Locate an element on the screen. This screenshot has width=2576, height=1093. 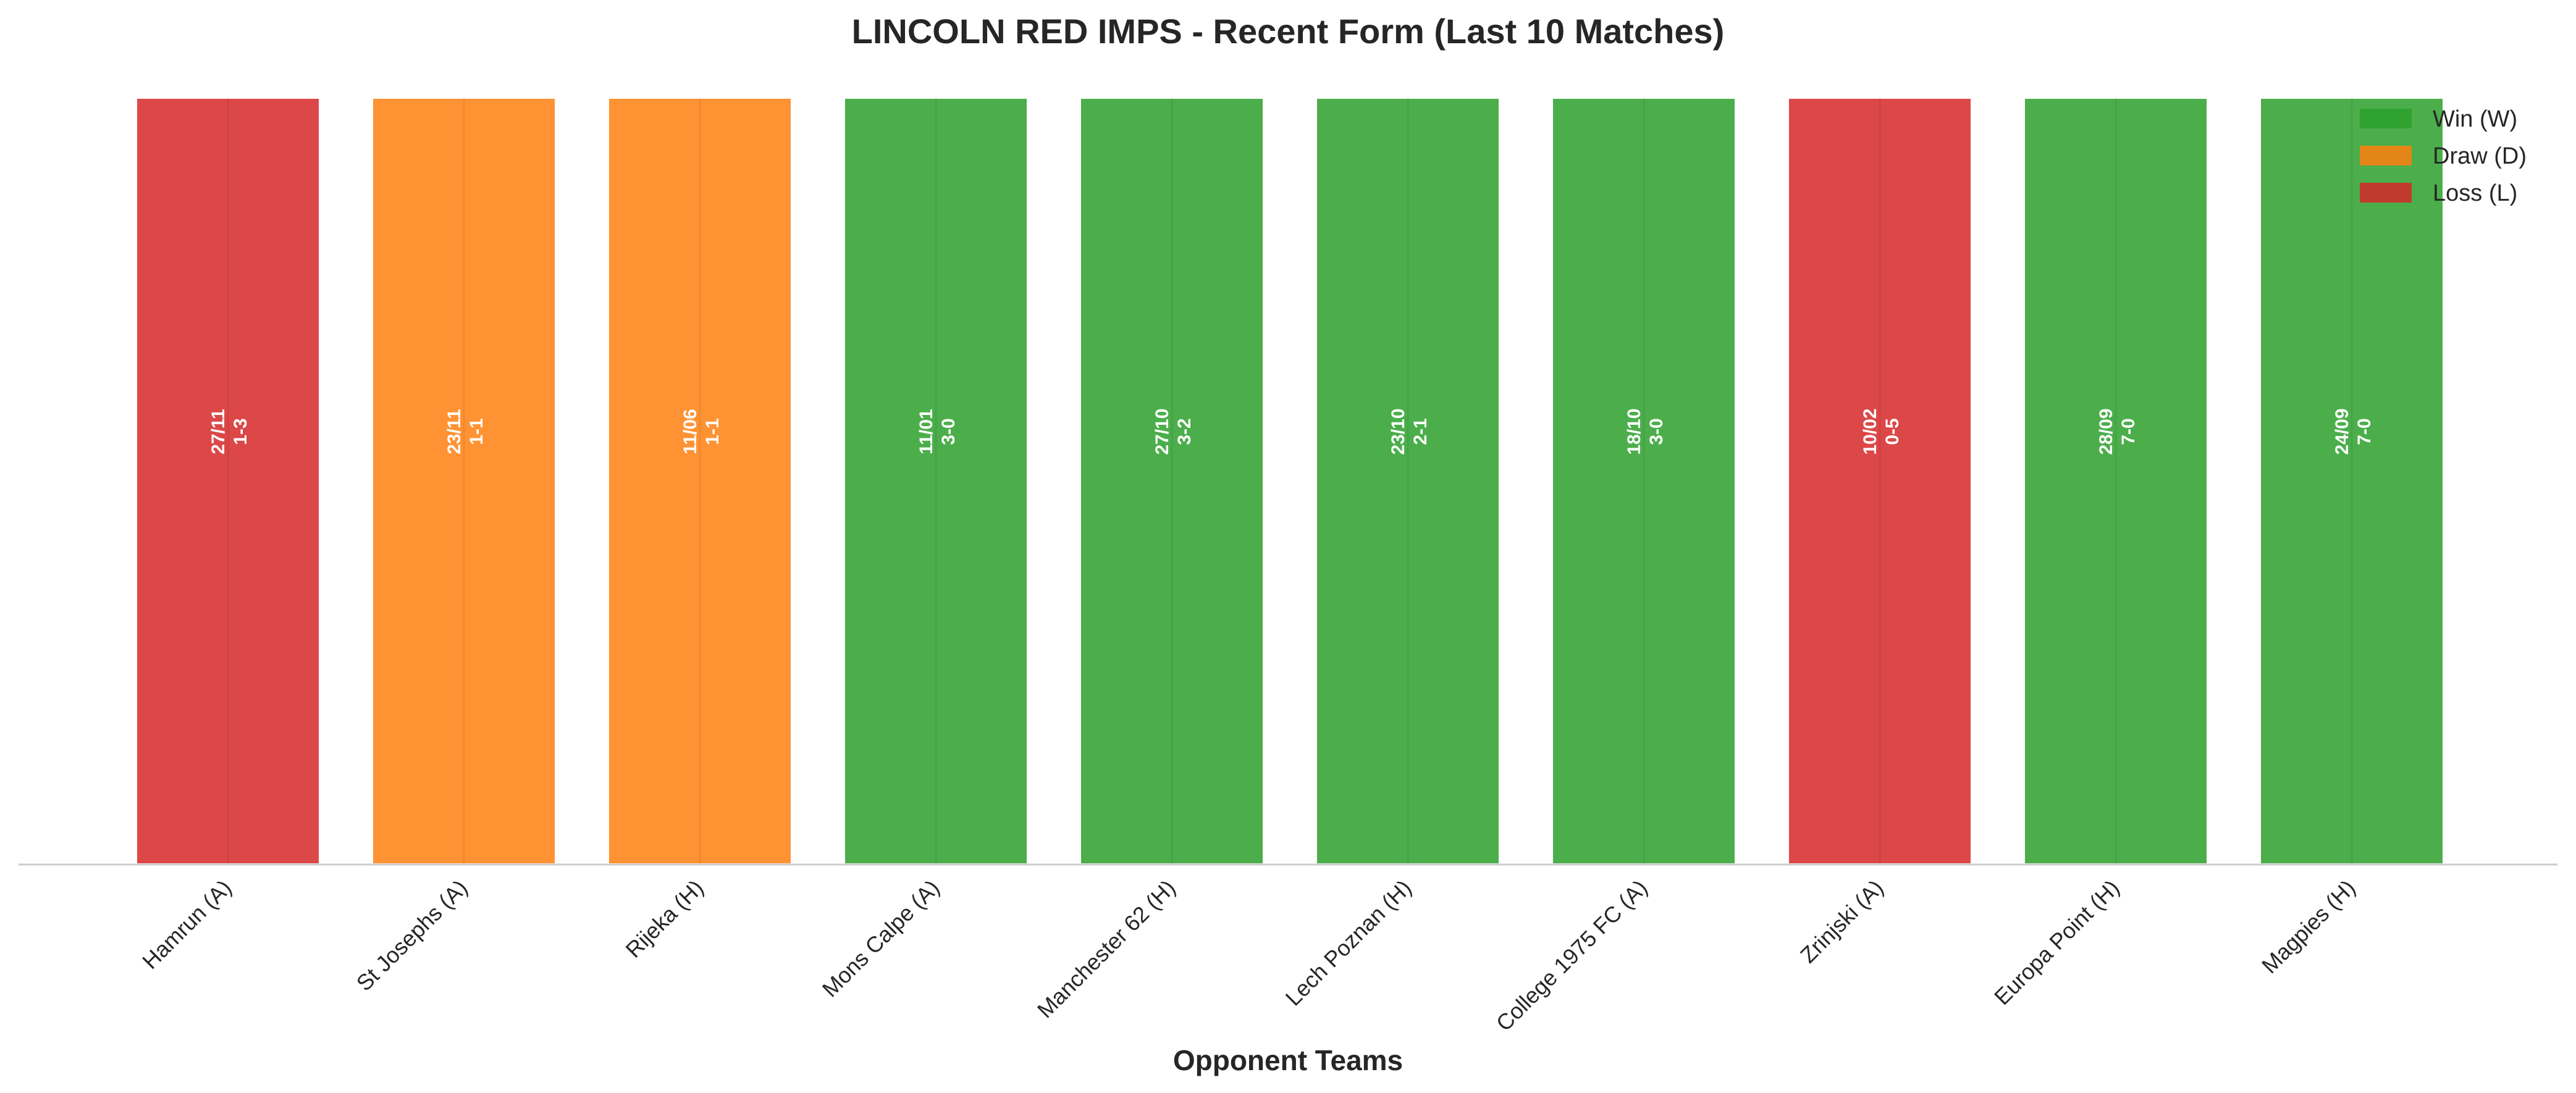
legend-swatch-d is located at coordinates (2386, 155).